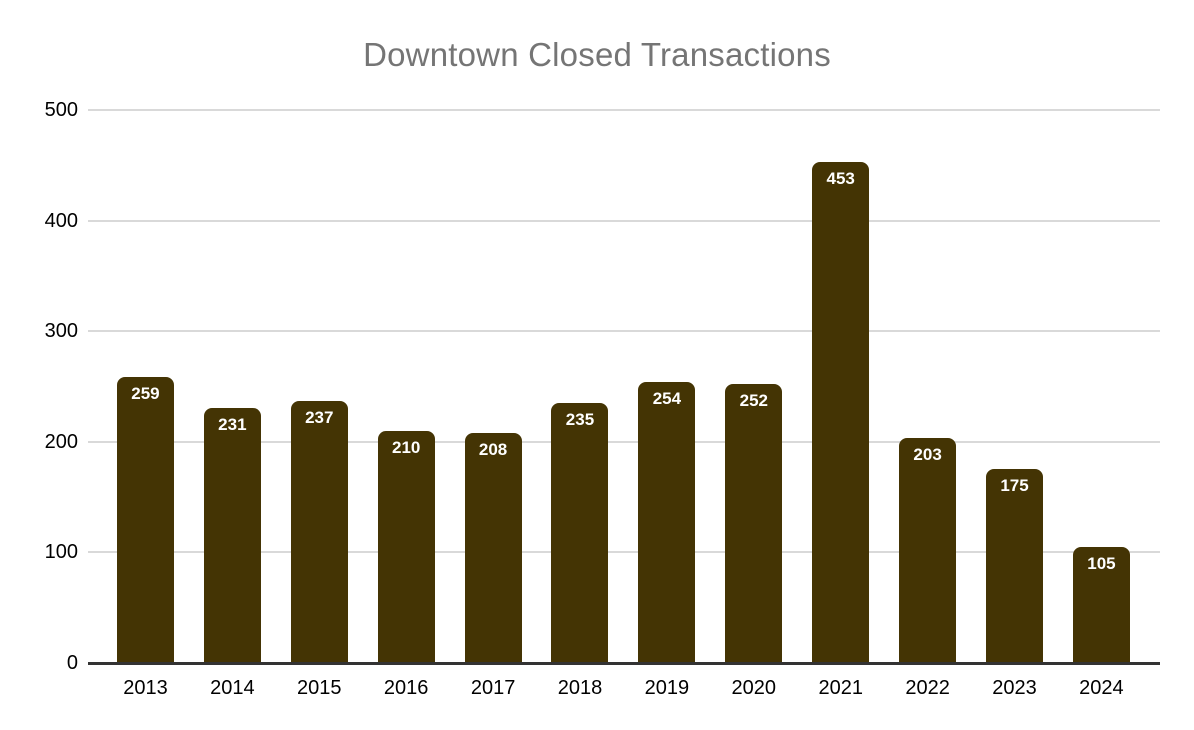  I want to click on bar-2015: 237, so click(319, 531).